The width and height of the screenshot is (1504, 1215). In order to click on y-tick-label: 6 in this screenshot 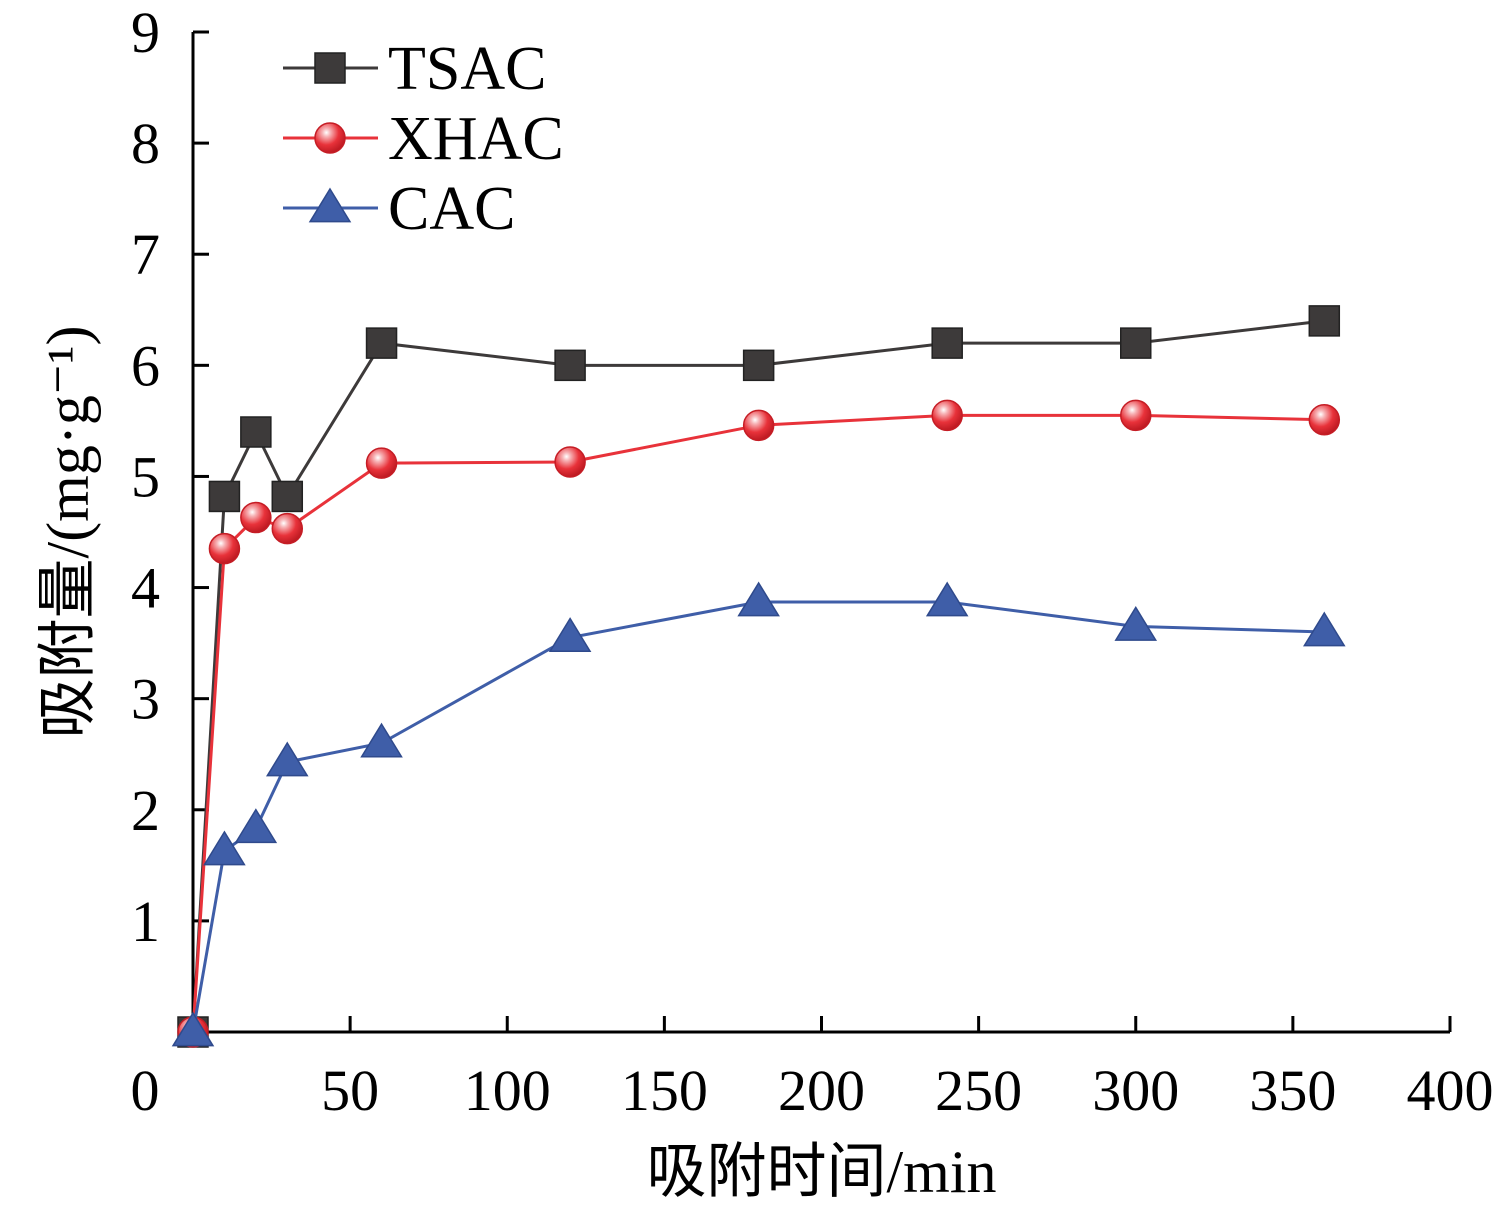, I will do `click(145, 365)`.